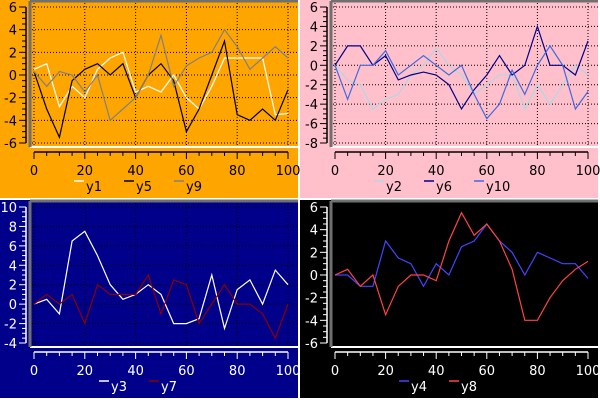  What do you see at coordinates (419, 387) in the screenshot?
I see `legend-label: y4` at bounding box center [419, 387].